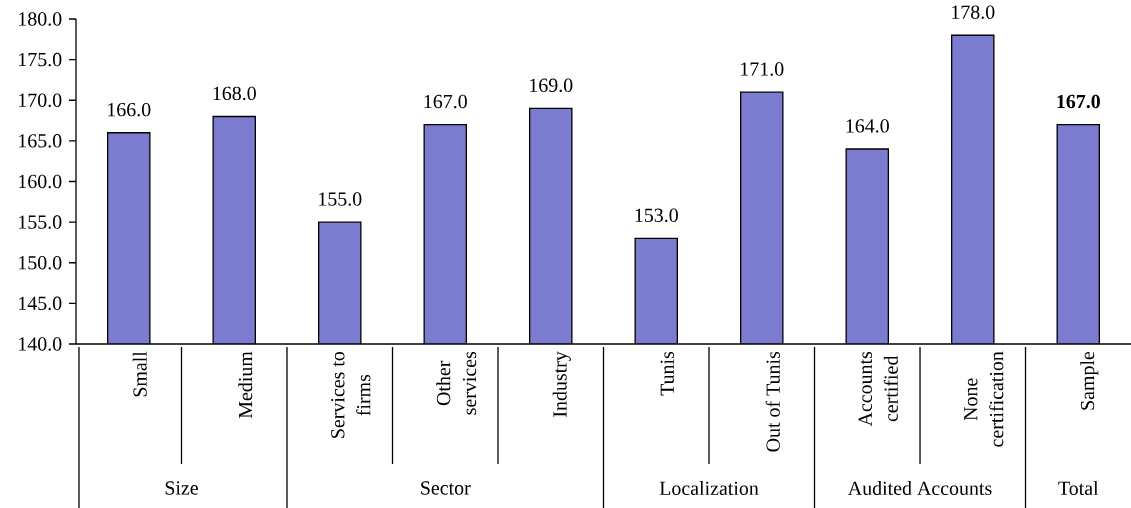 The height and width of the screenshot is (508, 1131). What do you see at coordinates (919, 487) in the screenshot?
I see `text: Audited Accounts` at bounding box center [919, 487].